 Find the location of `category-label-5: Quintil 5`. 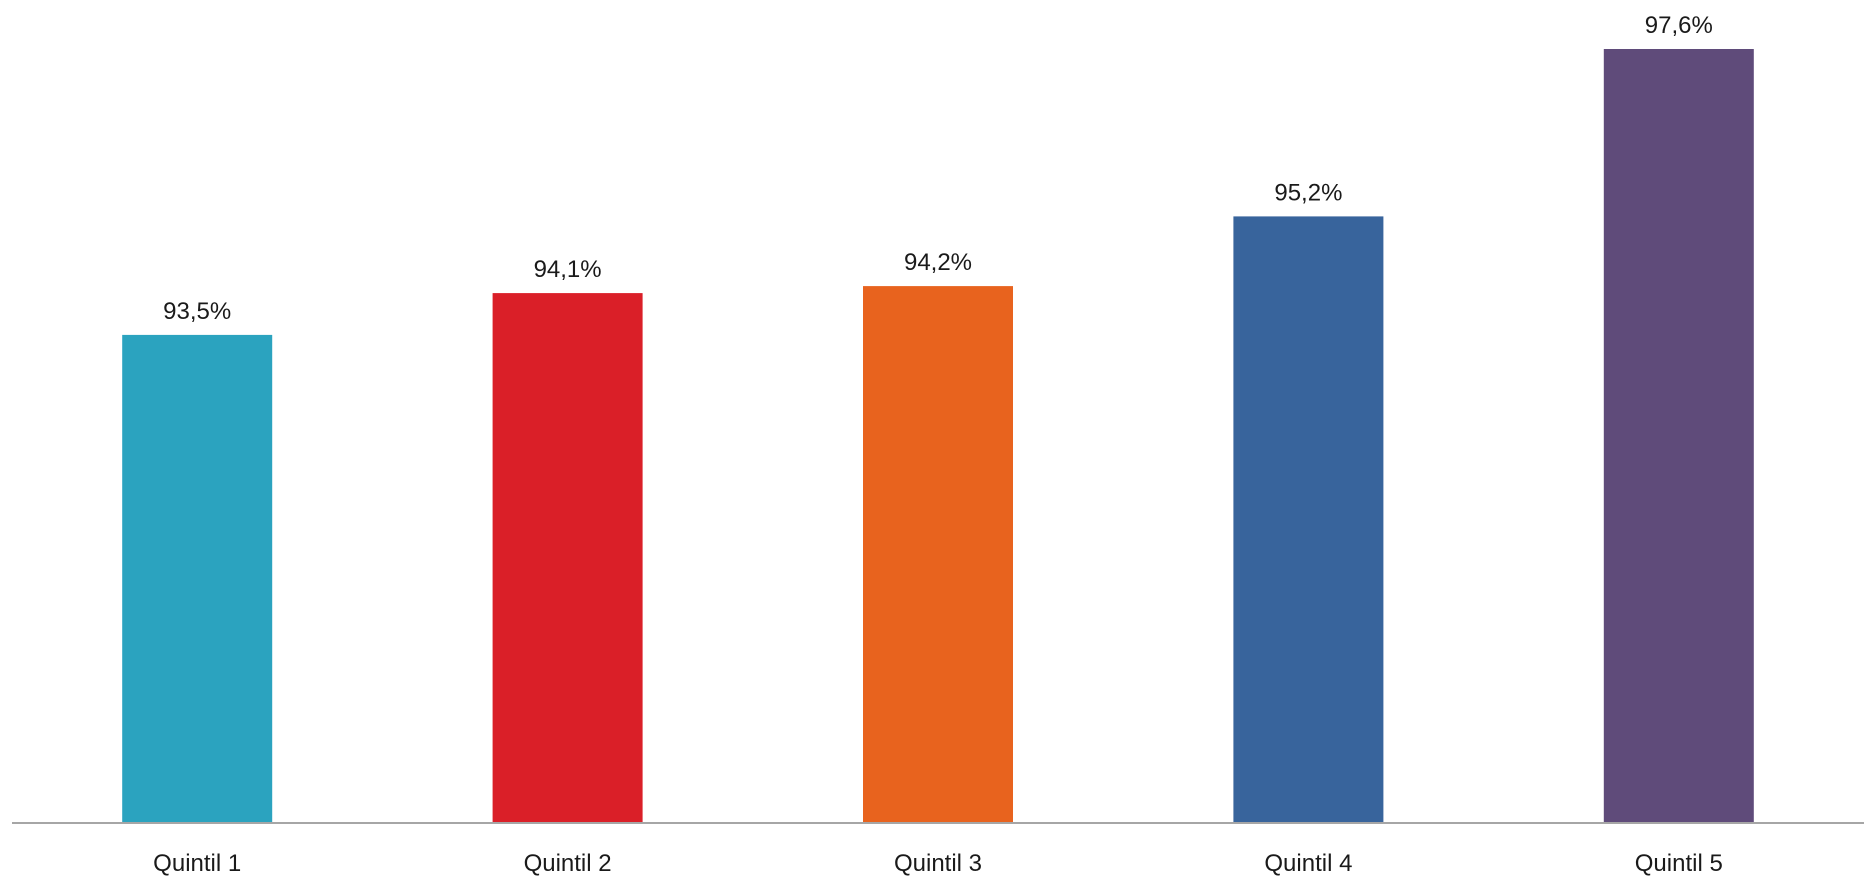

category-label-5: Quintil 5 is located at coordinates (1679, 863).